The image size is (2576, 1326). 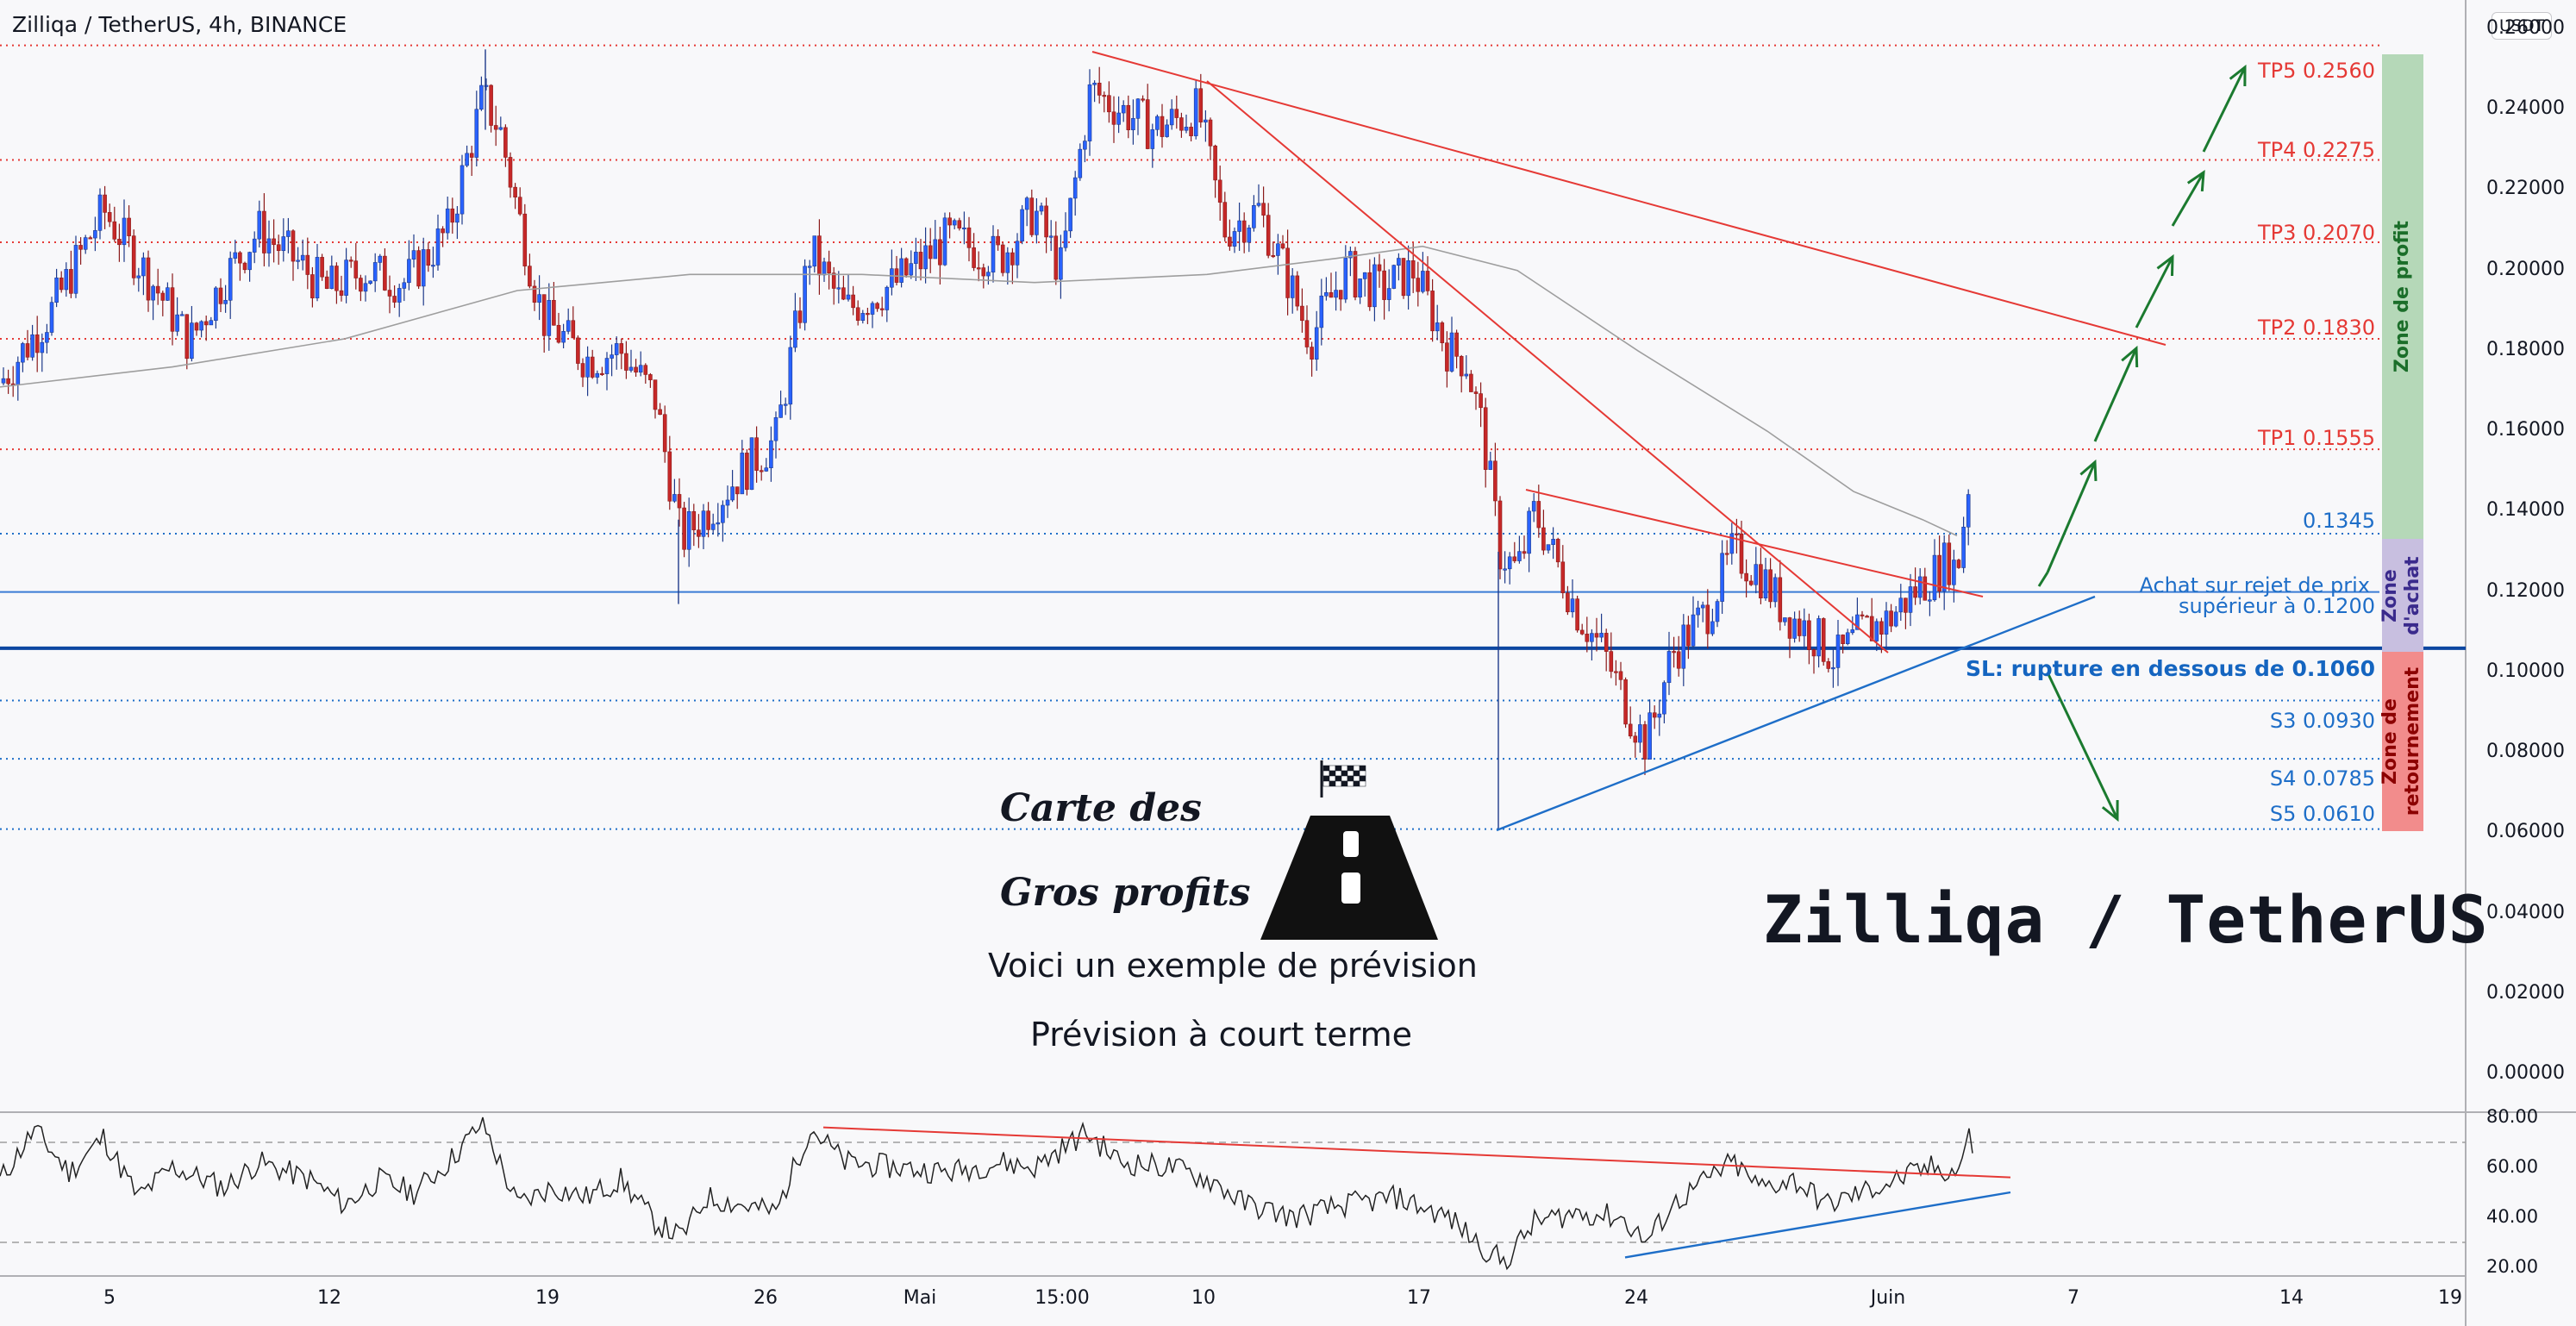 What do you see at coordinates (2513, 1267) in the screenshot?
I see `rsi-tick-label: 20.00` at bounding box center [2513, 1267].